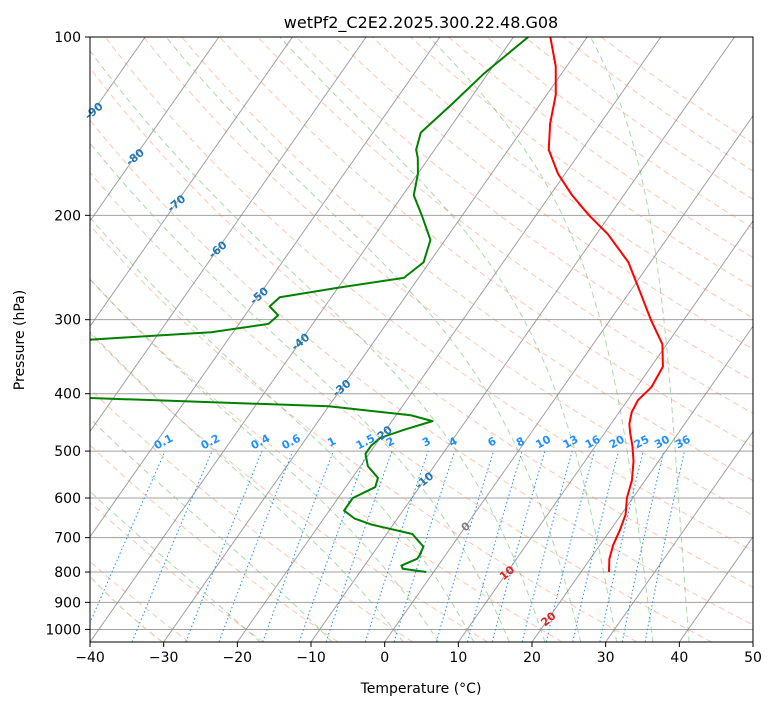  Describe the element at coordinates (94, 111) in the screenshot. I see `isotherm-label: -90` at that location.